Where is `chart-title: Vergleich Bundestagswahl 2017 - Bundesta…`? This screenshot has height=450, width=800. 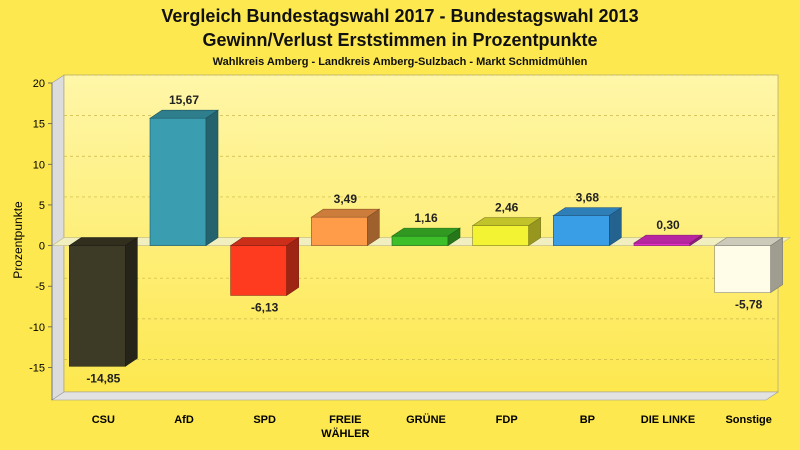
chart-title: Vergleich Bundestagswahl 2017 - Bundesta… is located at coordinates (399, 16).